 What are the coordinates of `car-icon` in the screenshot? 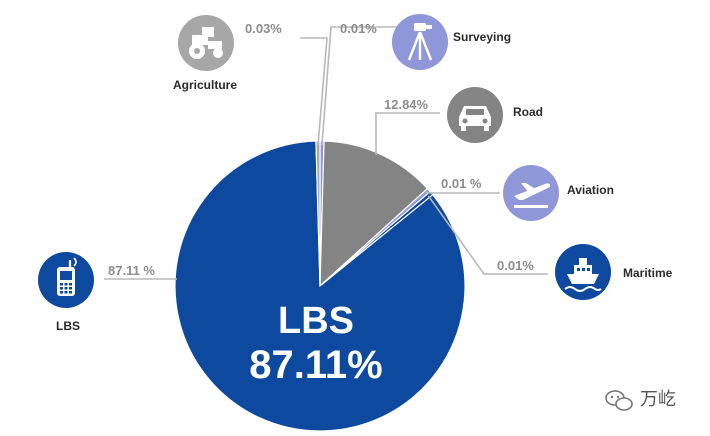 It's located at (475, 115).